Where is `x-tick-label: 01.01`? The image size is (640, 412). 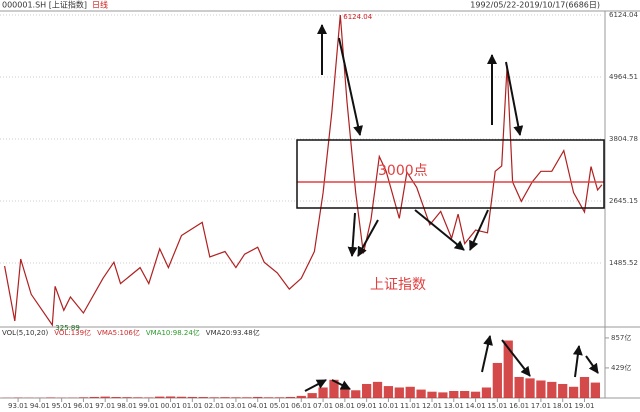
x-tick-label: 01.01 is located at coordinates (192, 406).